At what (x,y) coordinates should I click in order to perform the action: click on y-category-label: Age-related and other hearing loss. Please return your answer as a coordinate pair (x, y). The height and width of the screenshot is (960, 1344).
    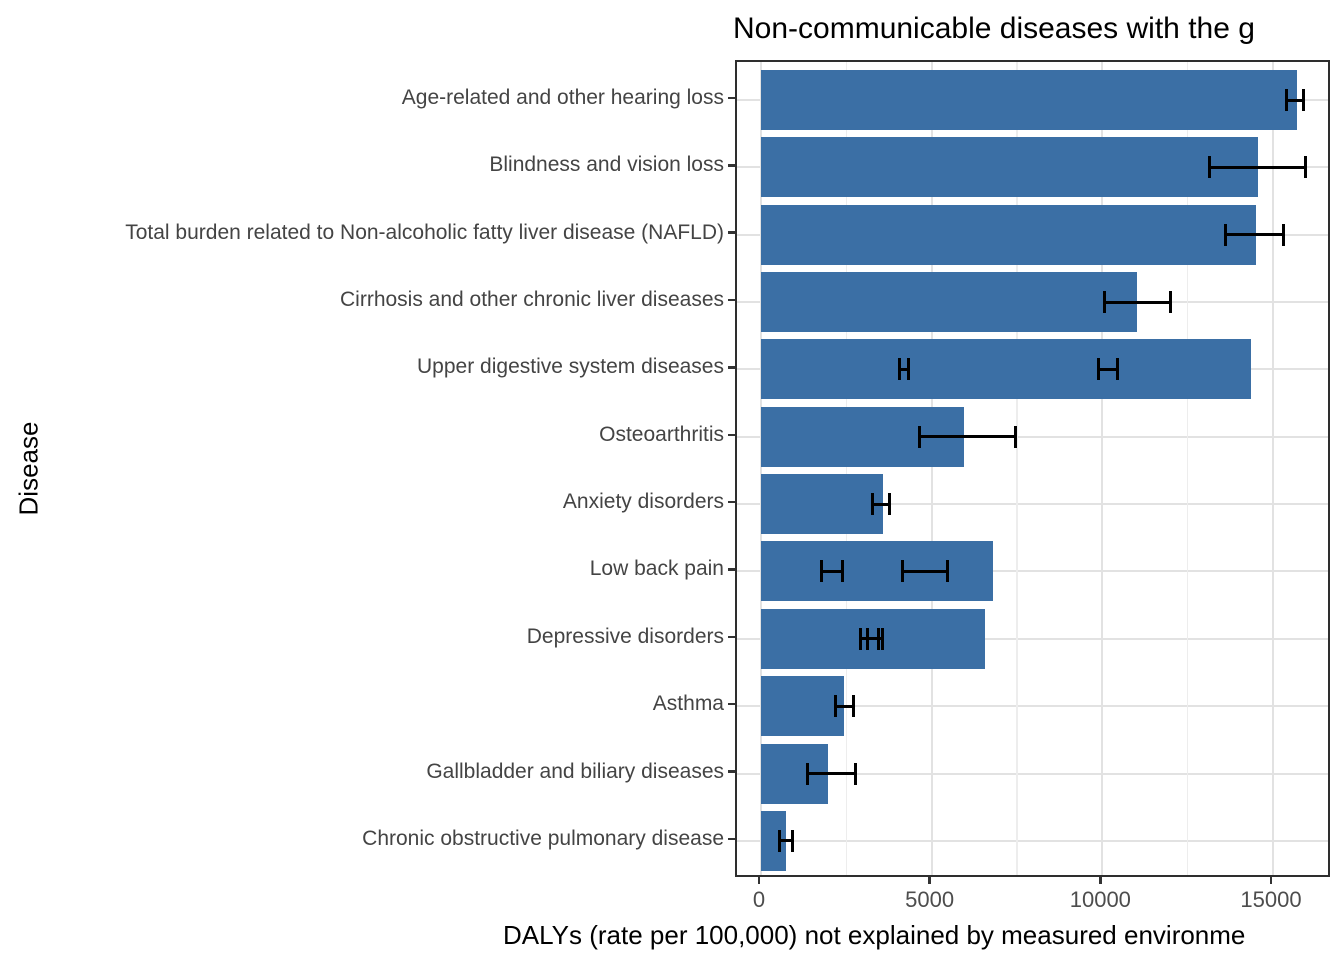
    Looking at the image, I should click on (562, 97).